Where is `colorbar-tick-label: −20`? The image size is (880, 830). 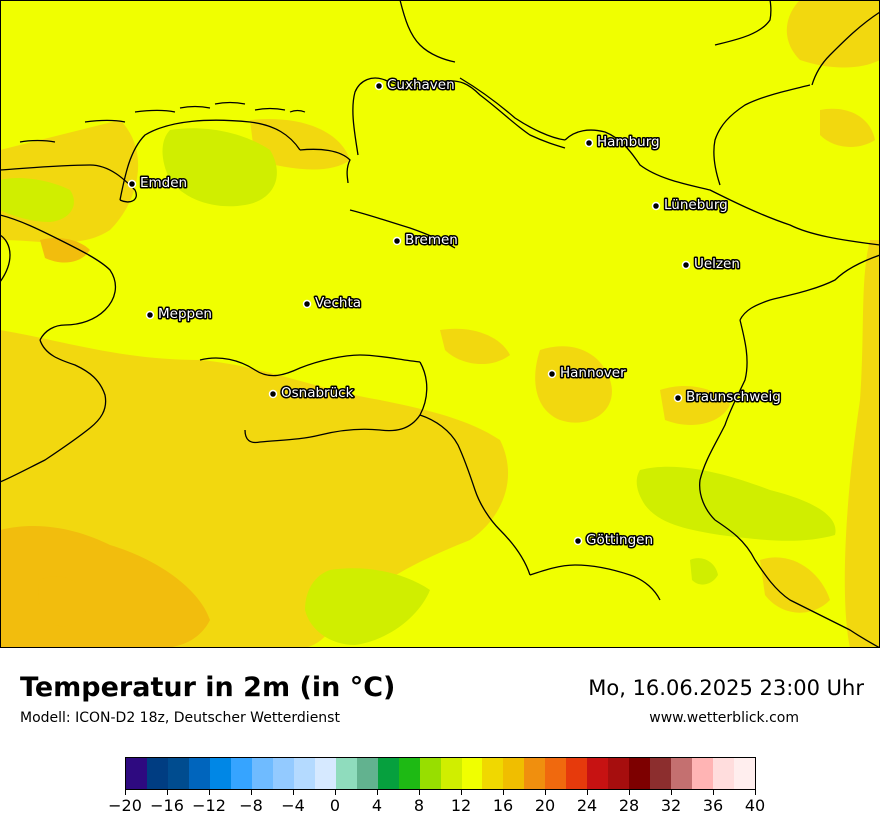
colorbar-tick-label: −20 is located at coordinates (125, 805).